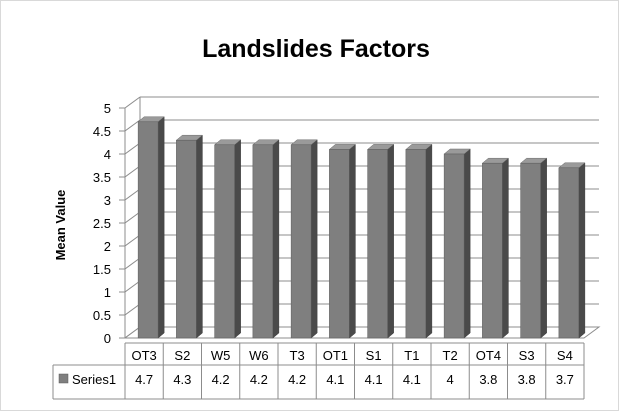 The height and width of the screenshot is (411, 619). I want to click on y-tick-label: 4, so click(107, 154).